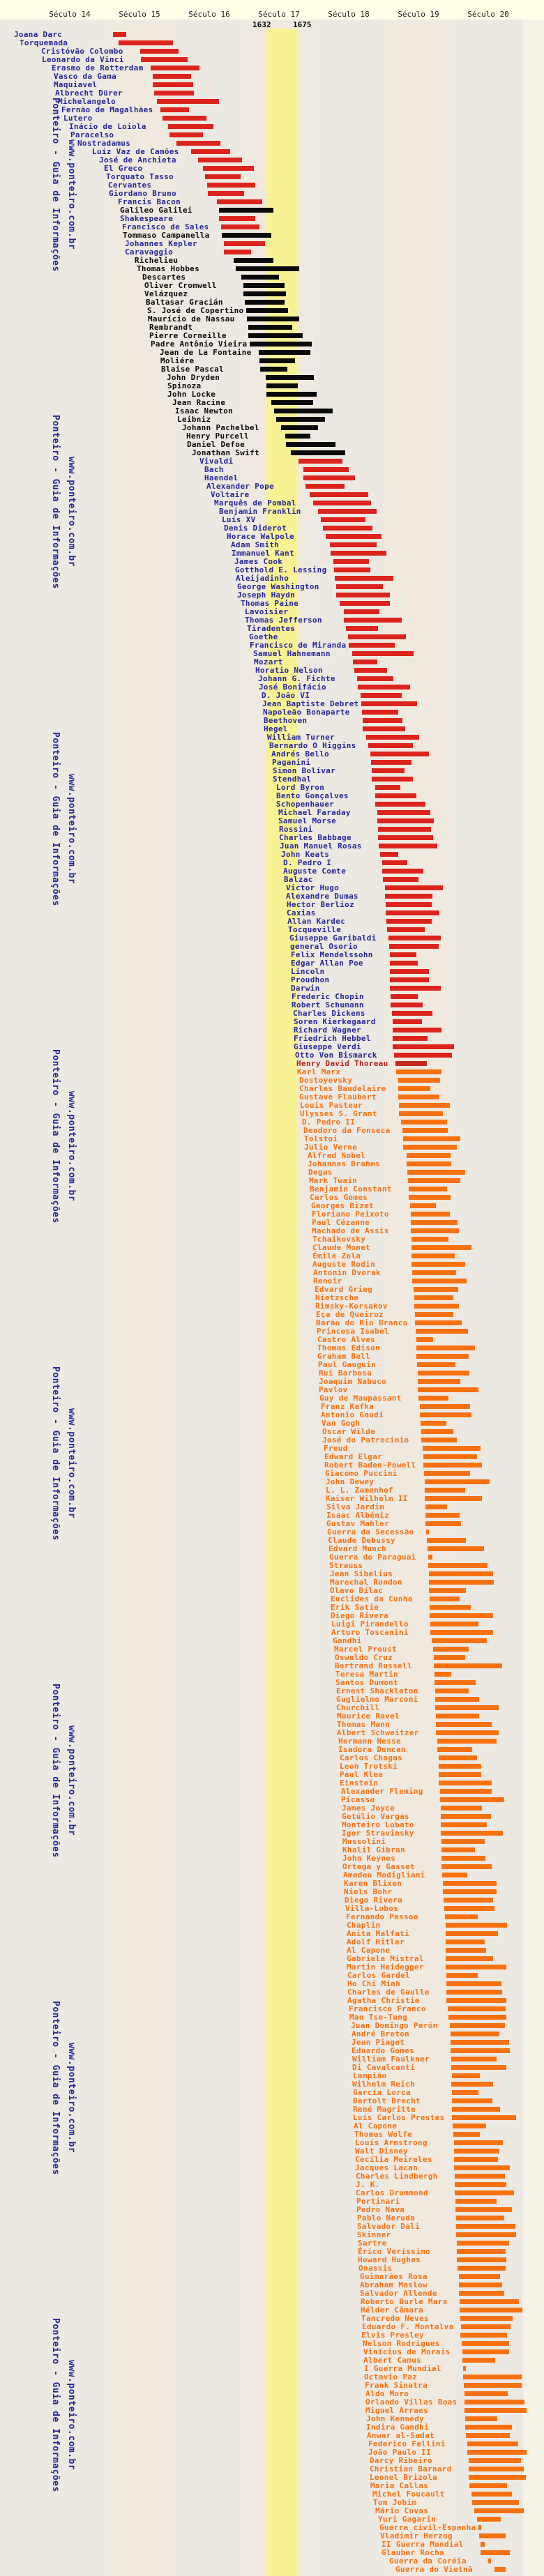 The width and height of the screenshot is (544, 2576). I want to click on person-label: Salvador Dali, so click(388, 2226).